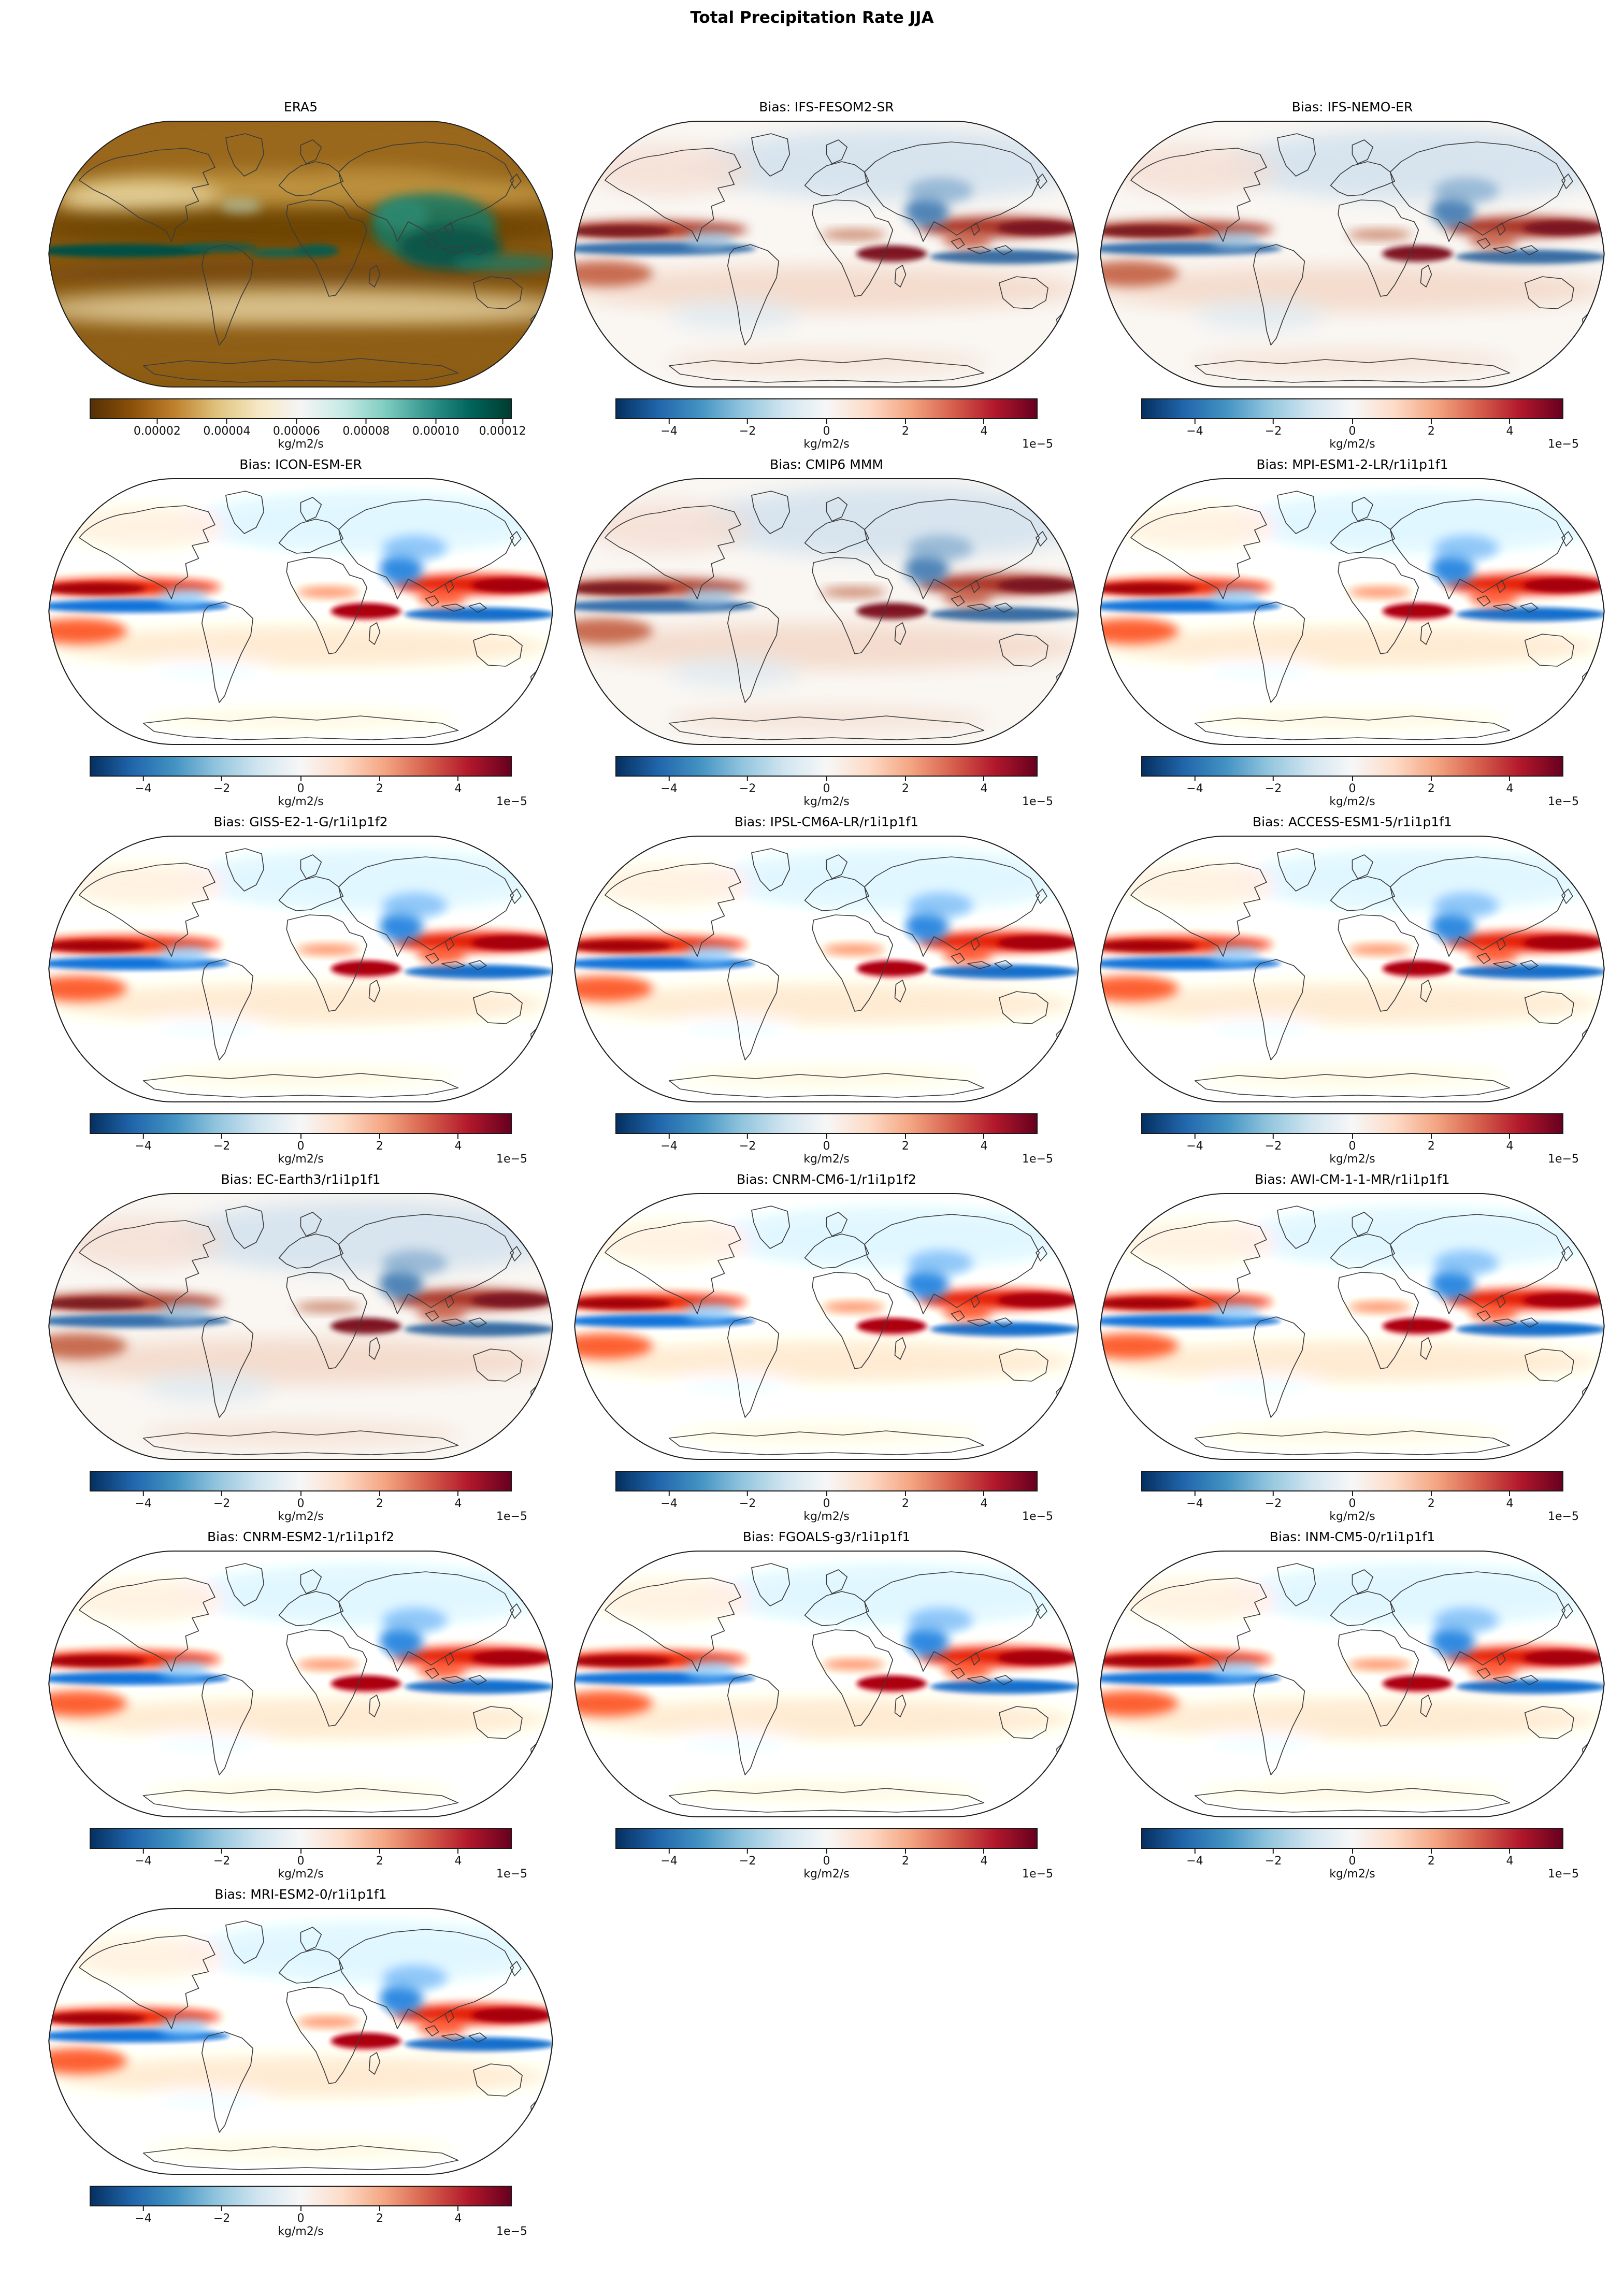  What do you see at coordinates (301, 1536) in the screenshot?
I see `panel-title: Bias: CNRM-ESM2-1/r1i1p1f2` at bounding box center [301, 1536].